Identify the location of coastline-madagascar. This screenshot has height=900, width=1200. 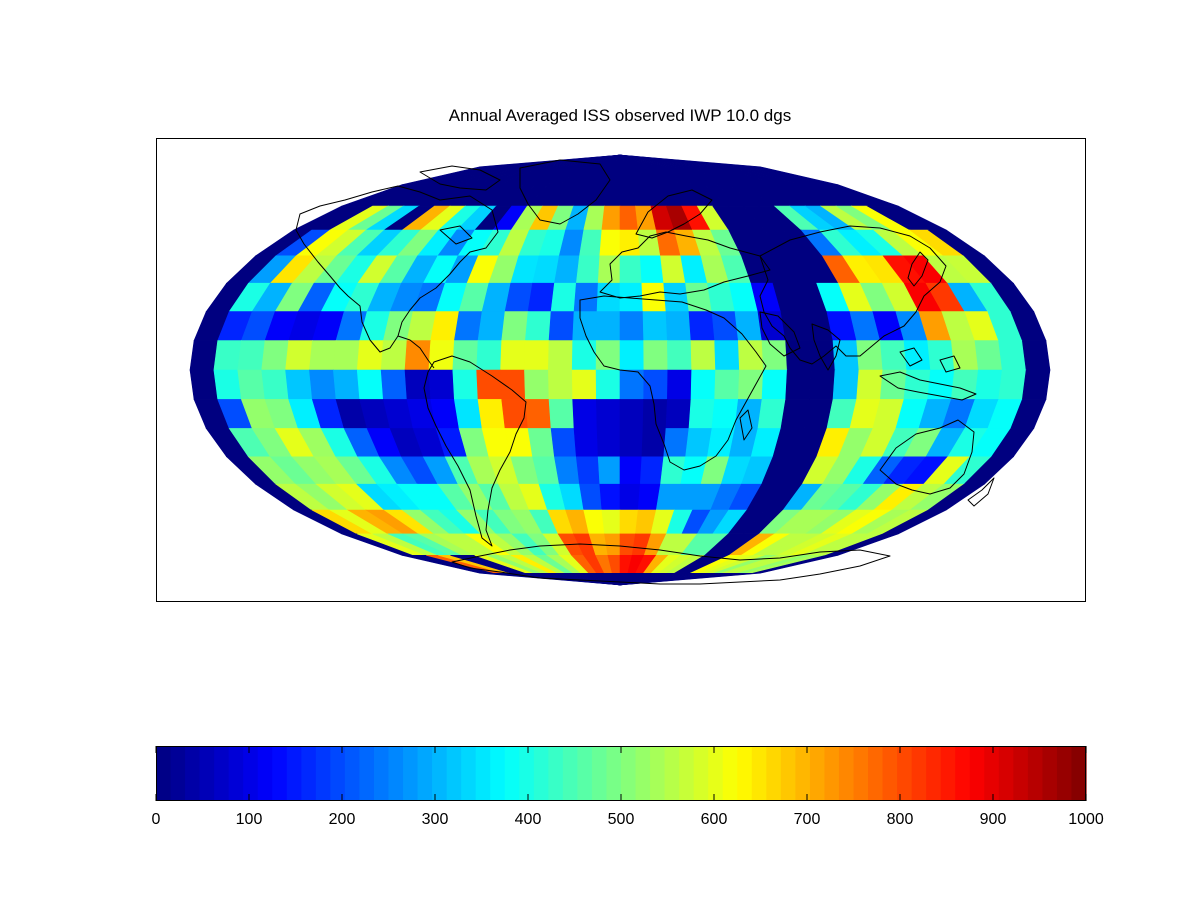
(746, 425).